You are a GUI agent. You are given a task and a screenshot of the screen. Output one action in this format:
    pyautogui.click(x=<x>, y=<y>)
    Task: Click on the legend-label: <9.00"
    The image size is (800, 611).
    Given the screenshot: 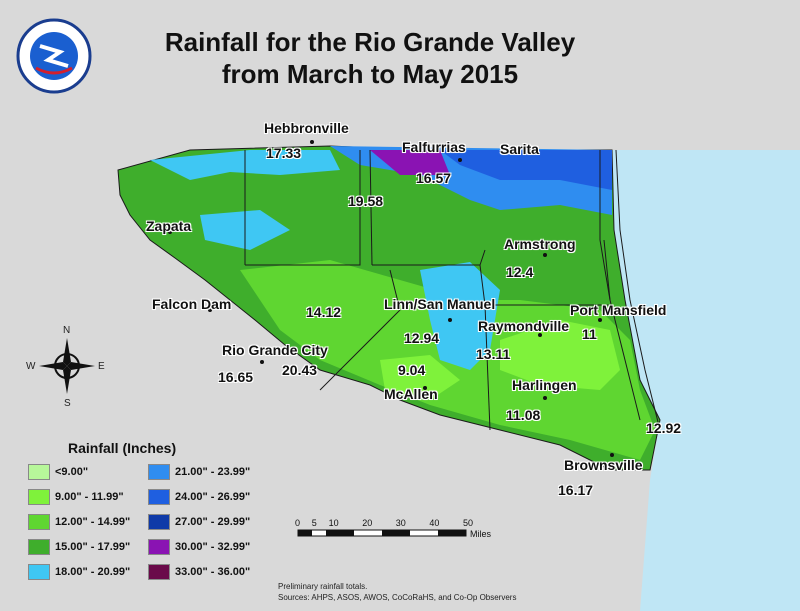 What is the action you would take?
    pyautogui.click(x=72, y=472)
    